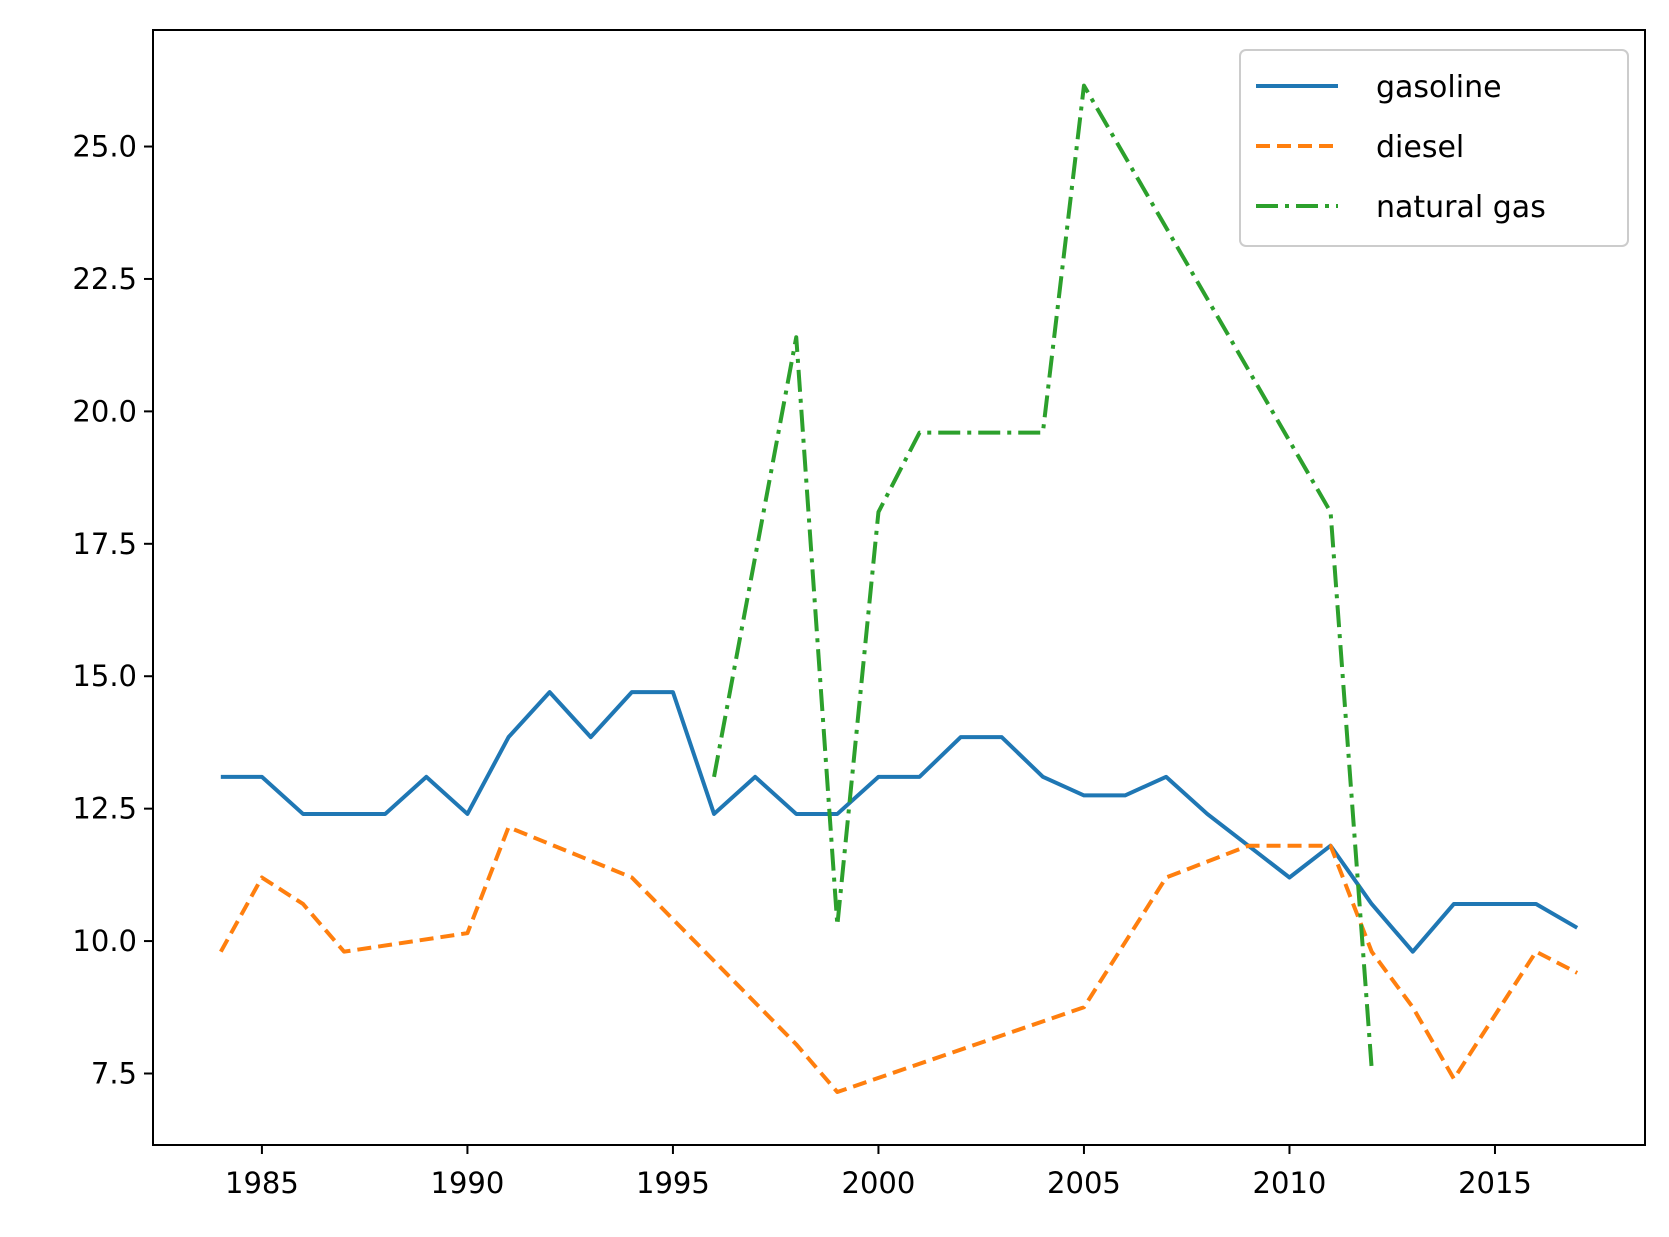 Image resolution: width=1669 pixels, height=1237 pixels. I want to click on y-tick-label: 20.0, so click(104, 411).